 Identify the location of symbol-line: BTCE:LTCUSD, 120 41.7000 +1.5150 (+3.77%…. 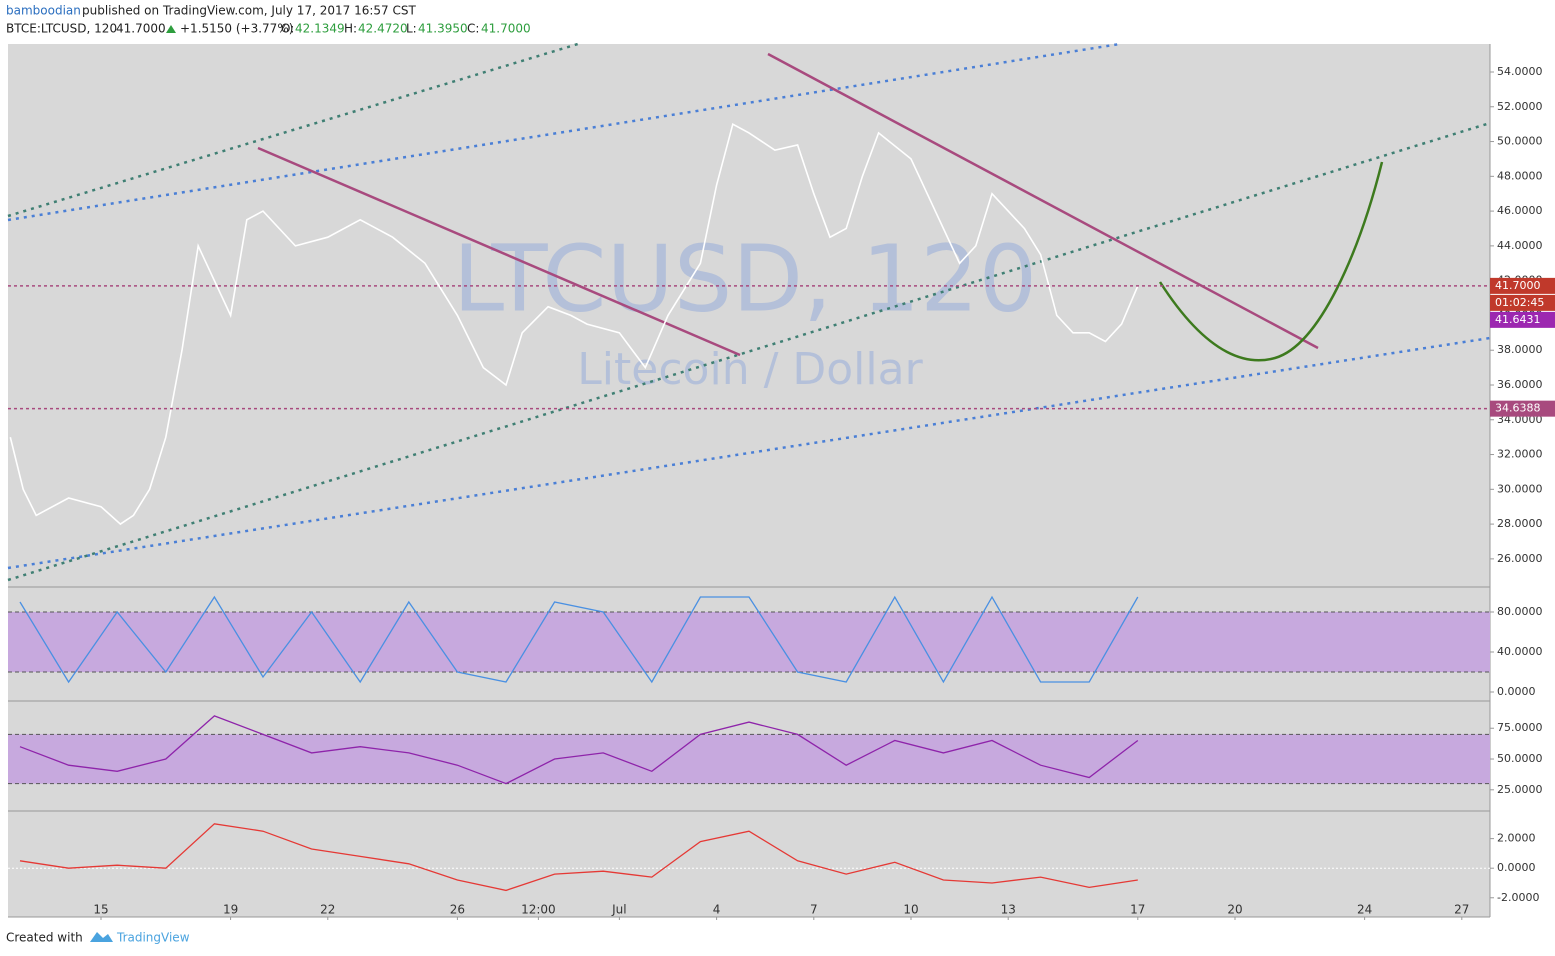
(268, 29).